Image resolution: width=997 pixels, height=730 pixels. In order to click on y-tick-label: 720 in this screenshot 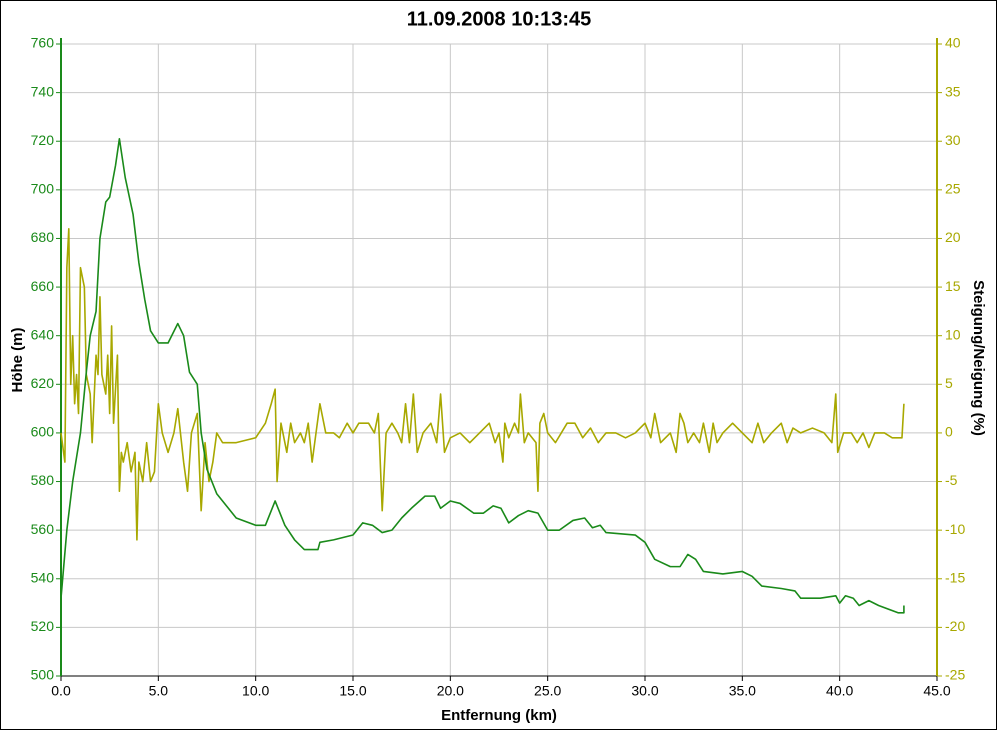, I will do `click(43, 140)`.